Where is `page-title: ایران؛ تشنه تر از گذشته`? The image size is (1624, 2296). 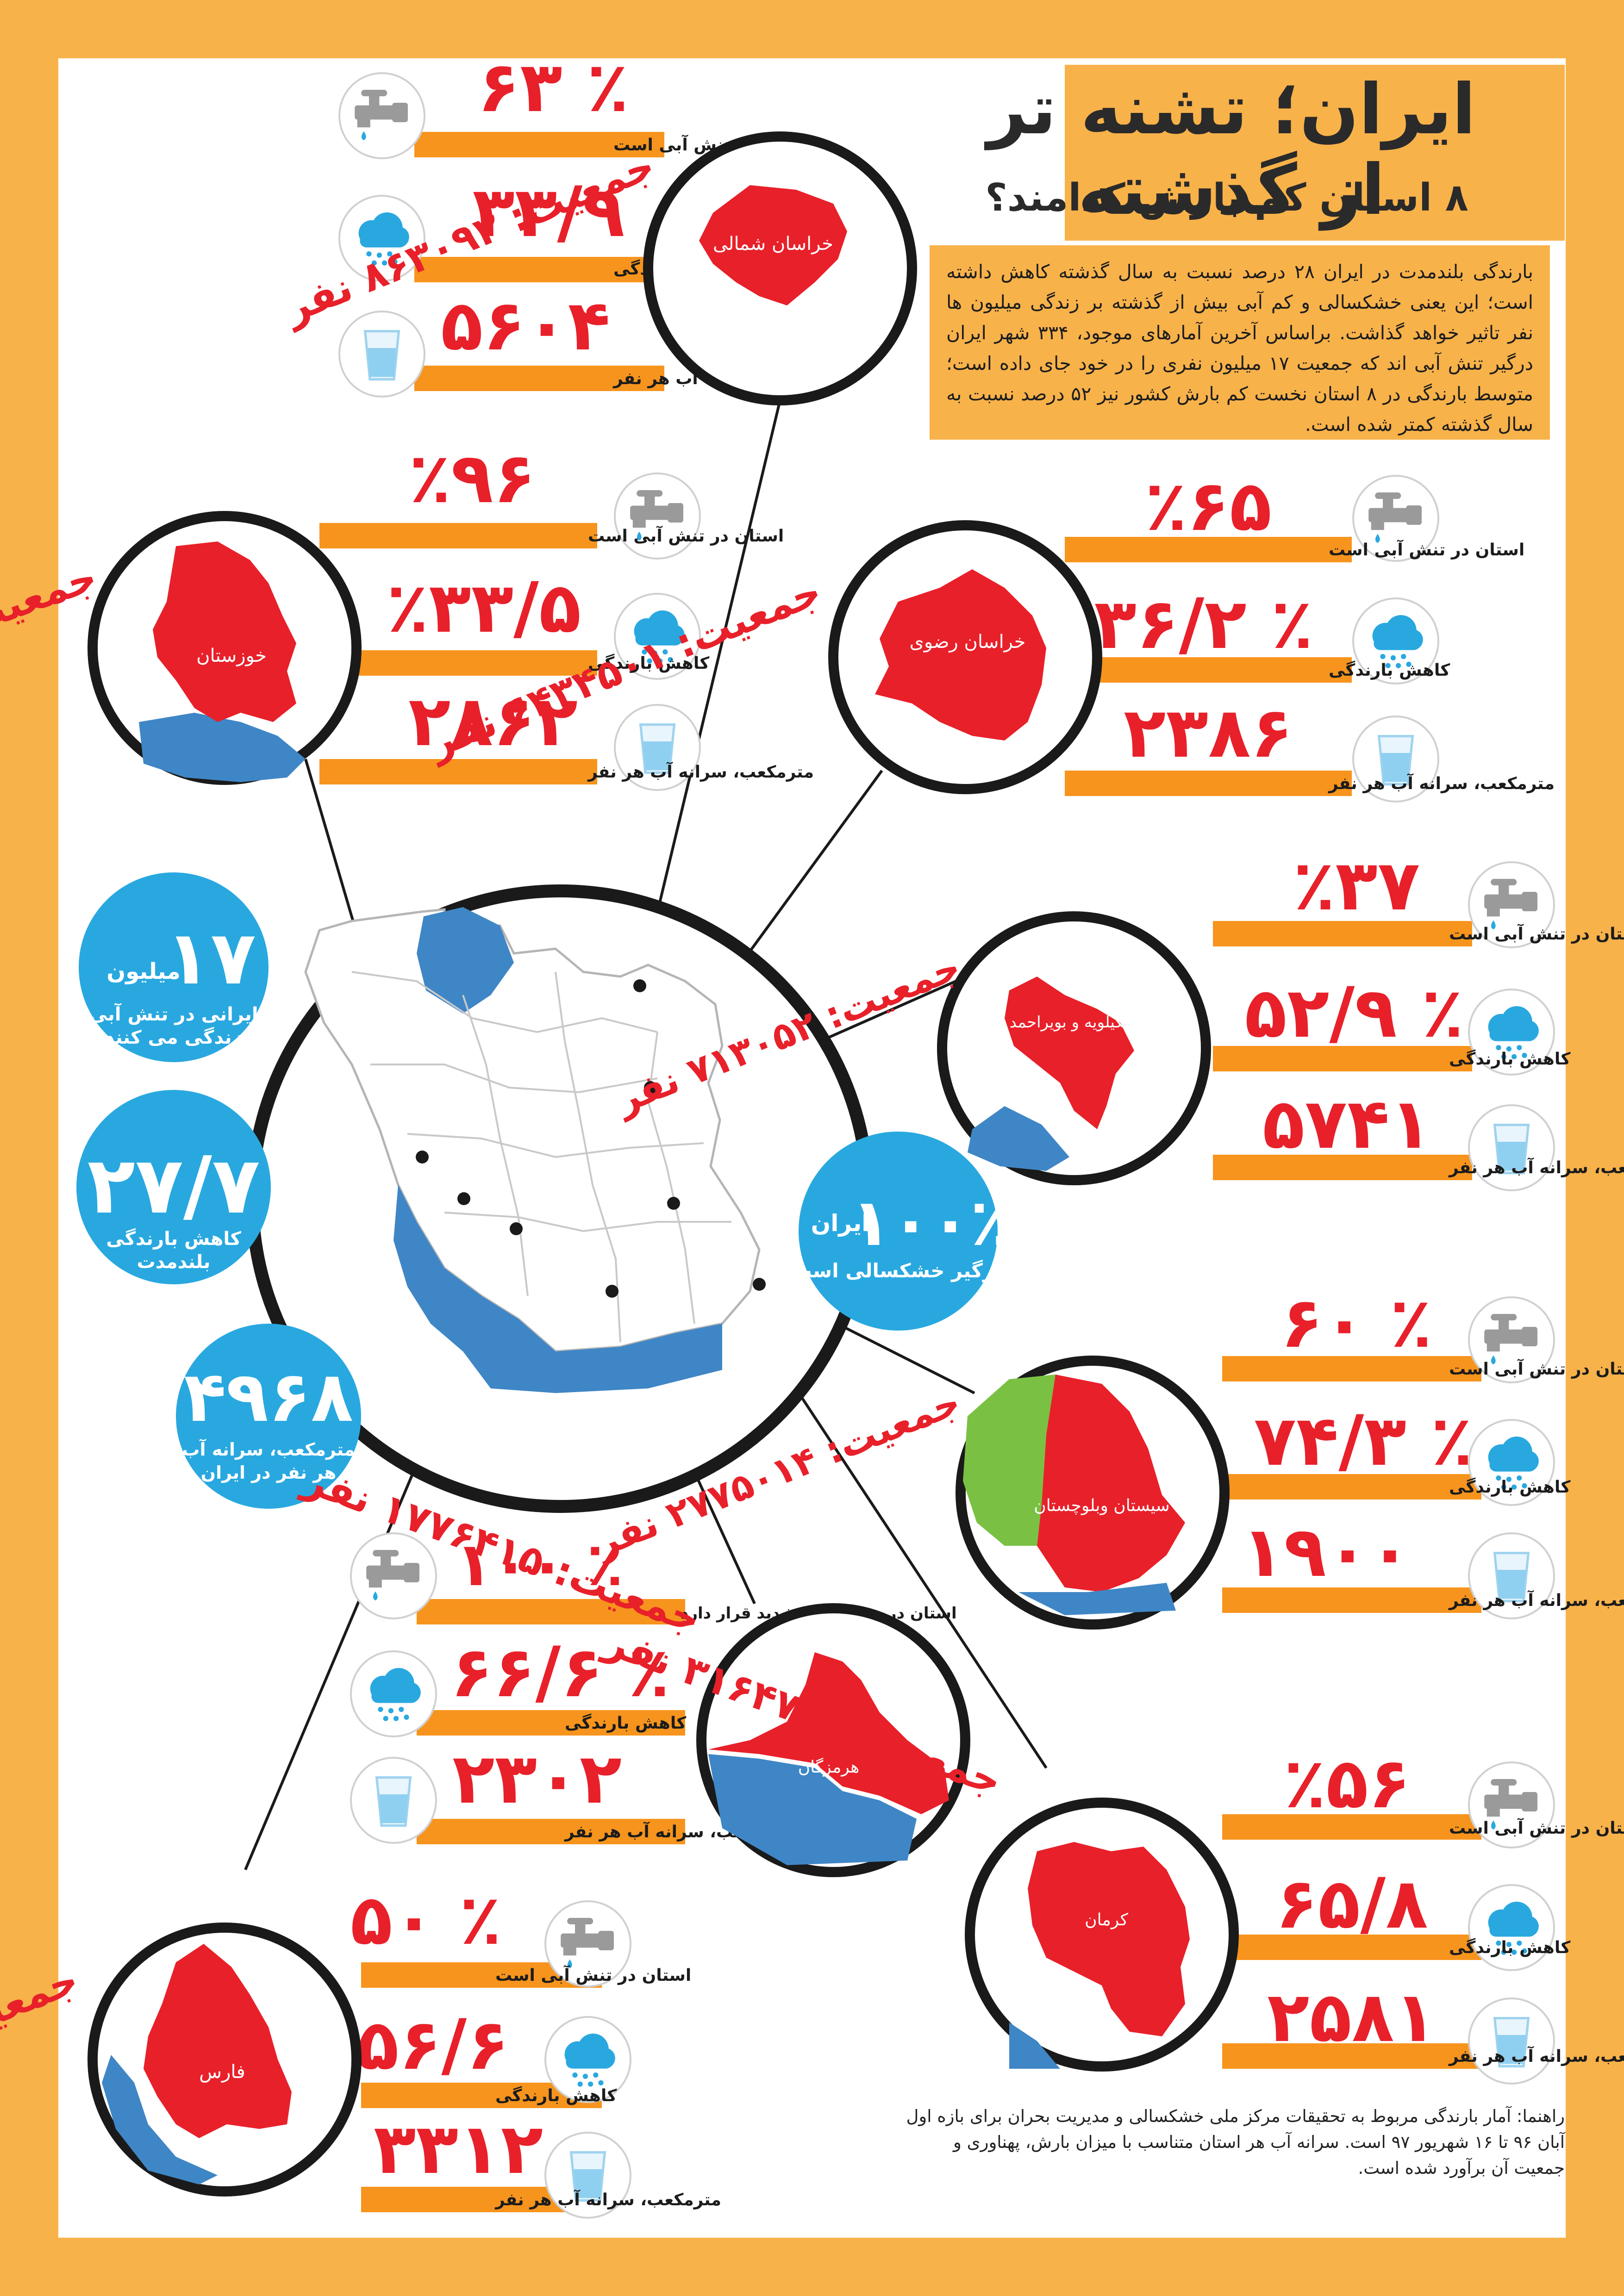 page-title: ایران؛ تشنه تر از گذشته is located at coordinates (1231, 149).